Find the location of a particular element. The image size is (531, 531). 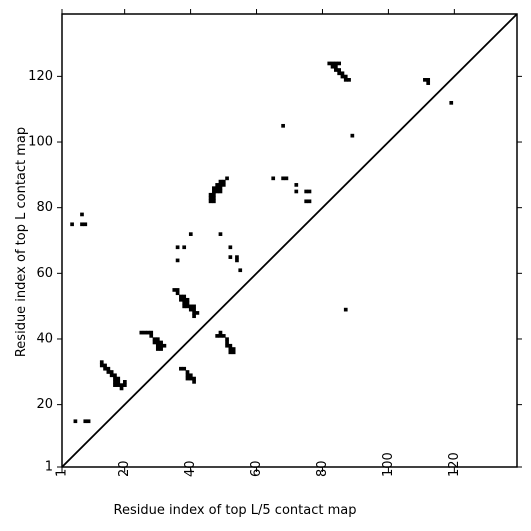

y-tick-label: 20 is located at coordinates (44, 404).